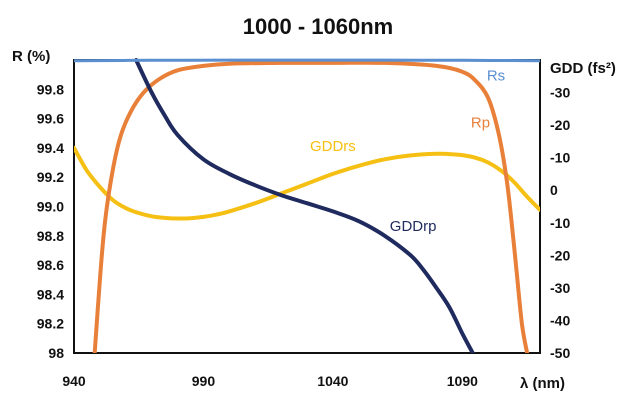  What do you see at coordinates (50, 236) in the screenshot?
I see `y-left-tick-label: 98.8` at bounding box center [50, 236].